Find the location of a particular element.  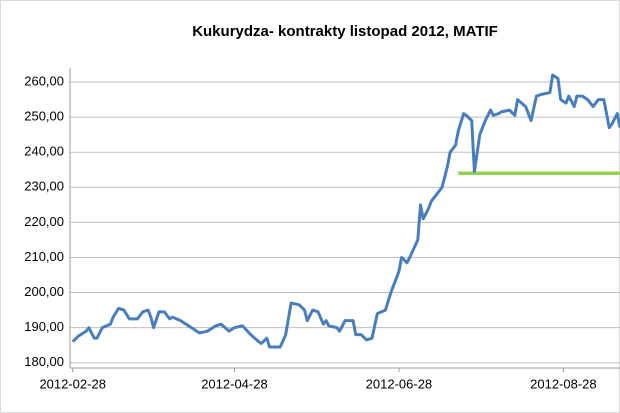

y-tick-label: 250,00 is located at coordinates (44, 116).